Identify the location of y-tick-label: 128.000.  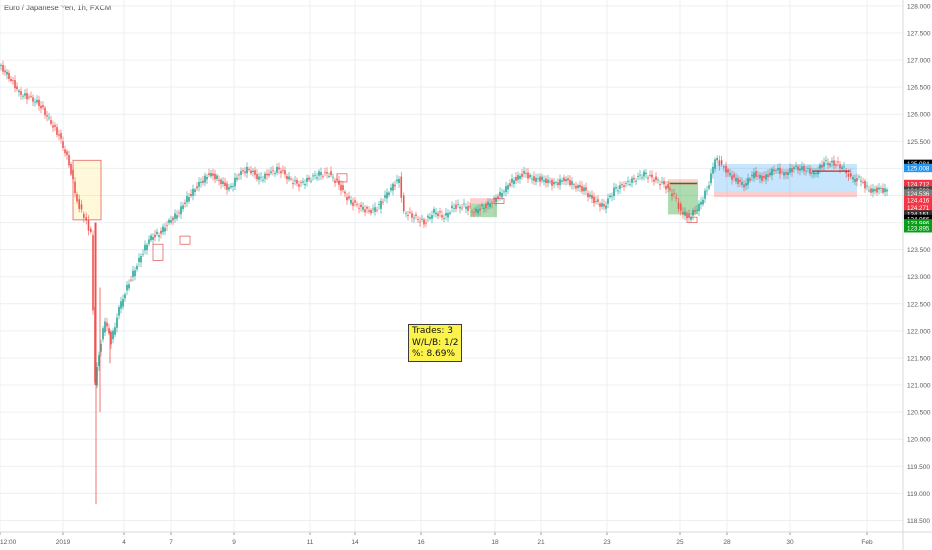
(919, 6).